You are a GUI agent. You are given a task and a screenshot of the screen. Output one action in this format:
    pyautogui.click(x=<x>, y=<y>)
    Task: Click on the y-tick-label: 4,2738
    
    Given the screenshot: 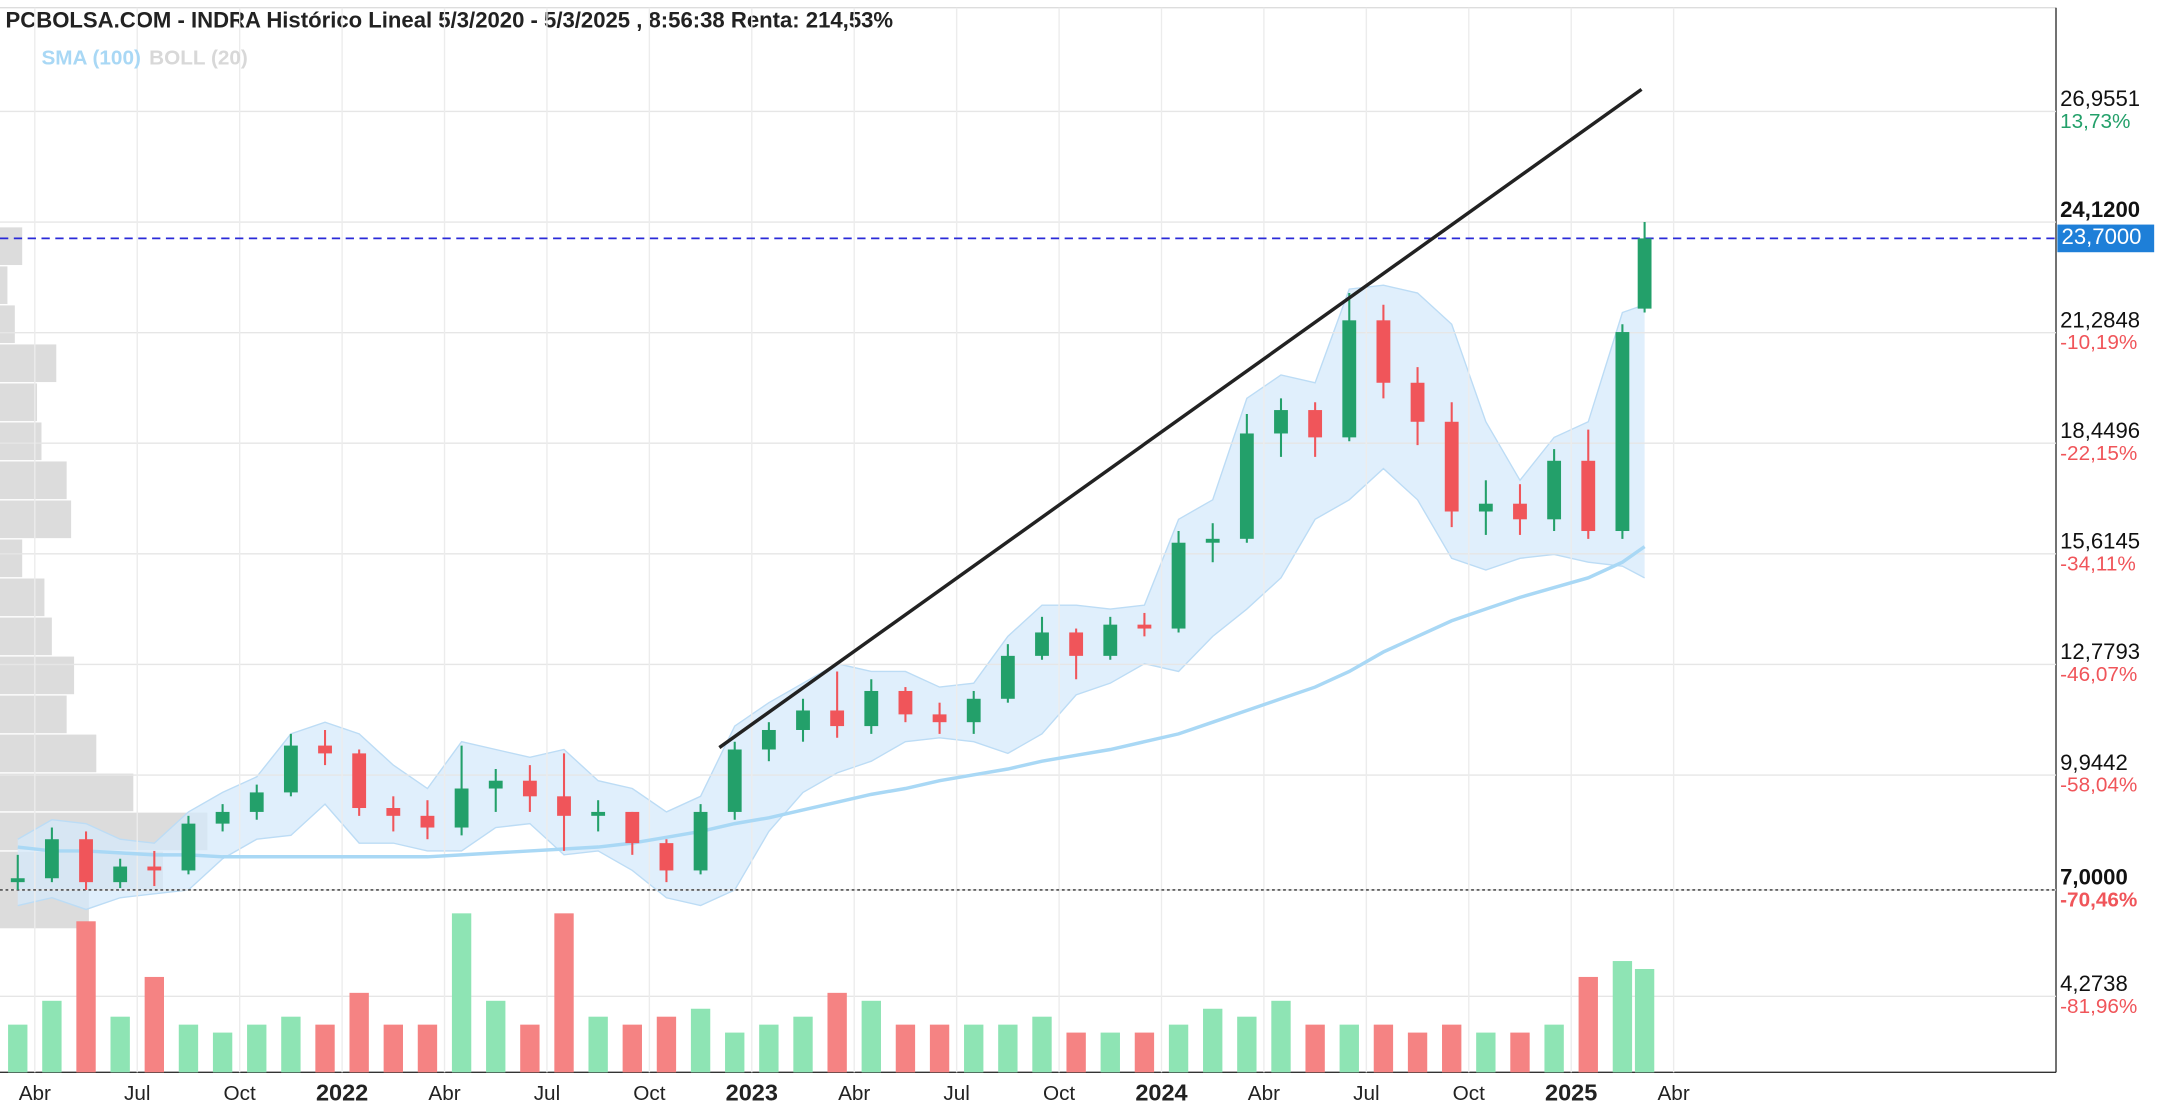 What is the action you would take?
    pyautogui.click(x=2094, y=983)
    